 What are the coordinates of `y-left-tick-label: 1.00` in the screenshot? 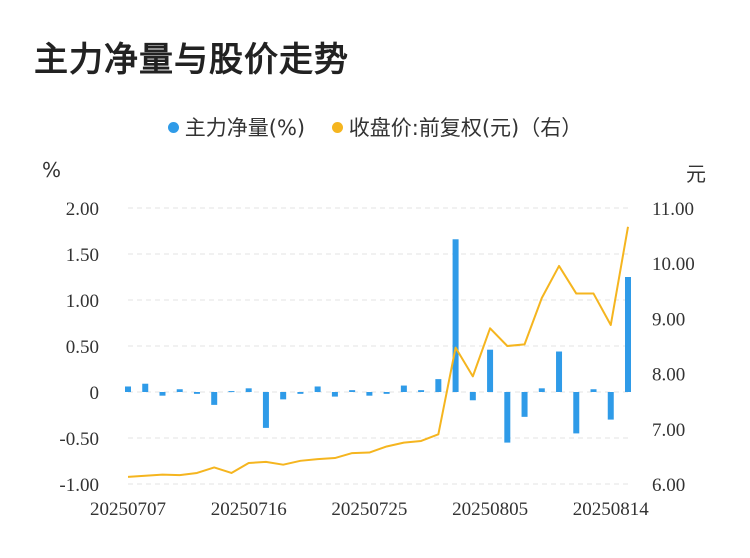 It's located at (82, 301).